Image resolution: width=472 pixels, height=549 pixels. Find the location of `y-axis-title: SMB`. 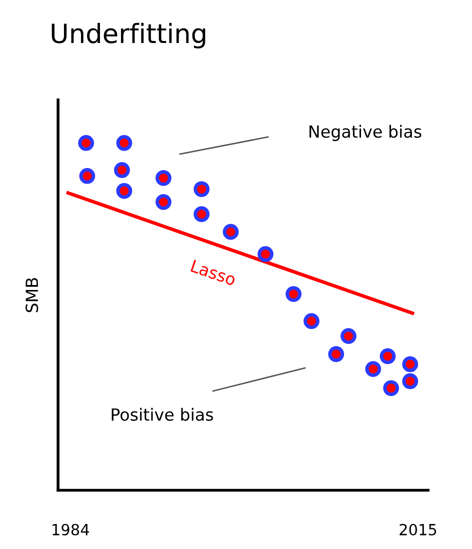

y-axis-title: SMB is located at coordinates (32, 295).